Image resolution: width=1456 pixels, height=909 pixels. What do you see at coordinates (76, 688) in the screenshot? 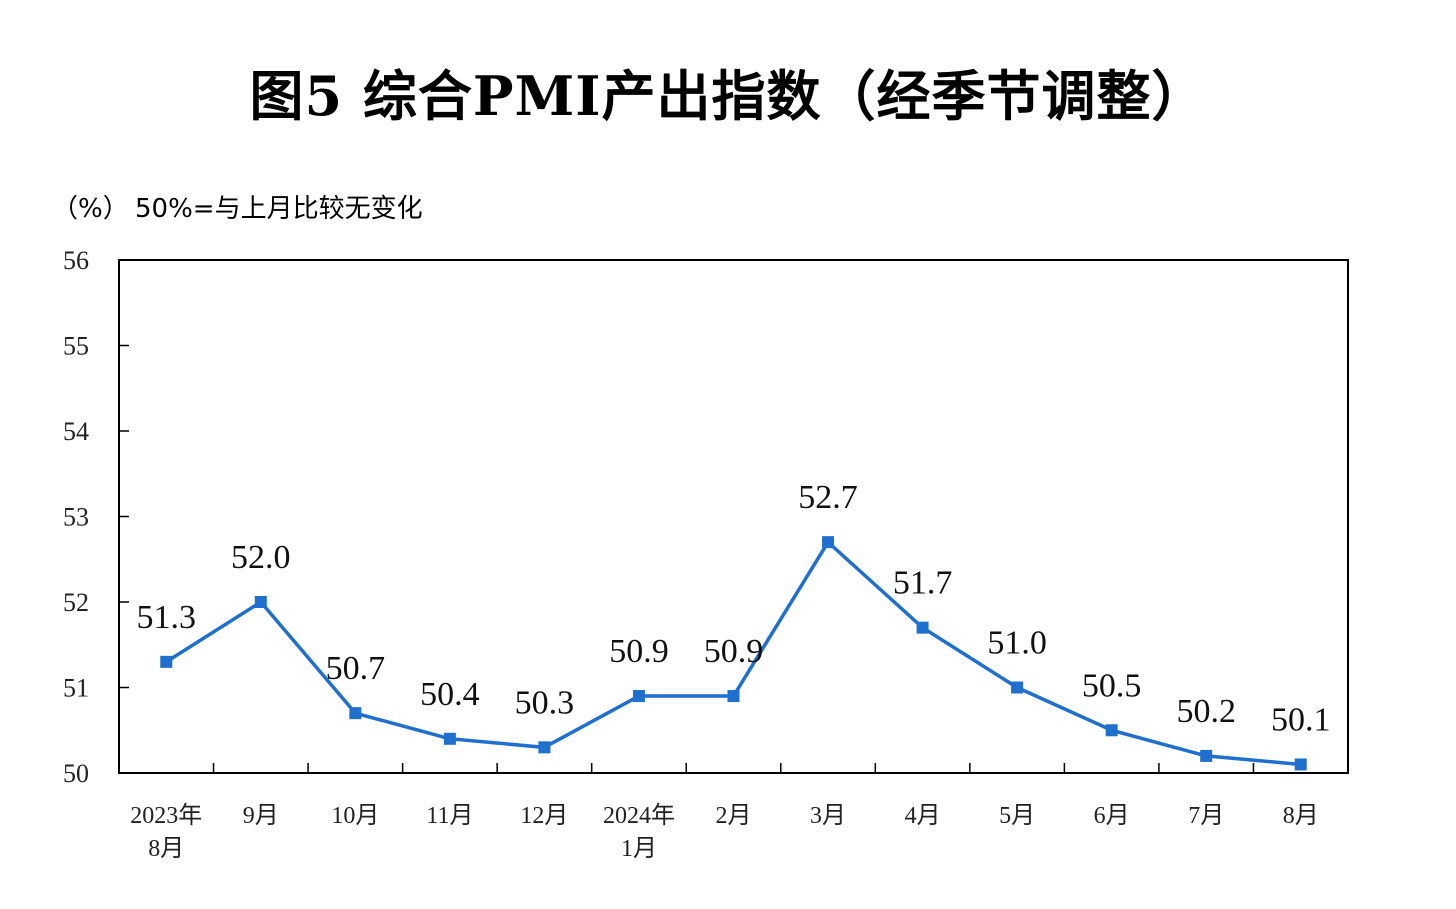
I see `y-tick-label: 51` at bounding box center [76, 688].